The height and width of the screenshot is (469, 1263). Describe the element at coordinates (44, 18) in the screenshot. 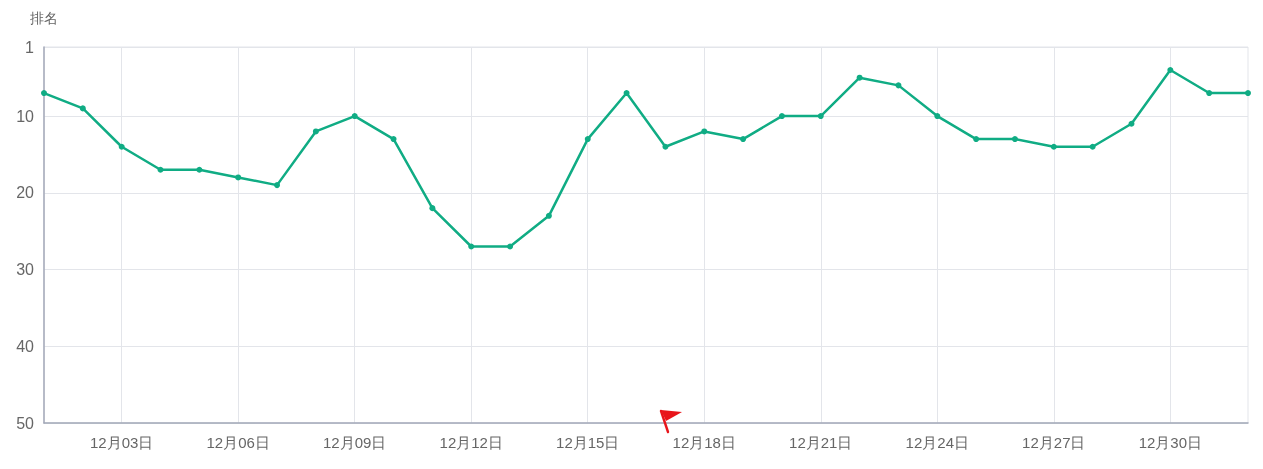

I see `y-axis-title: 排名` at that location.